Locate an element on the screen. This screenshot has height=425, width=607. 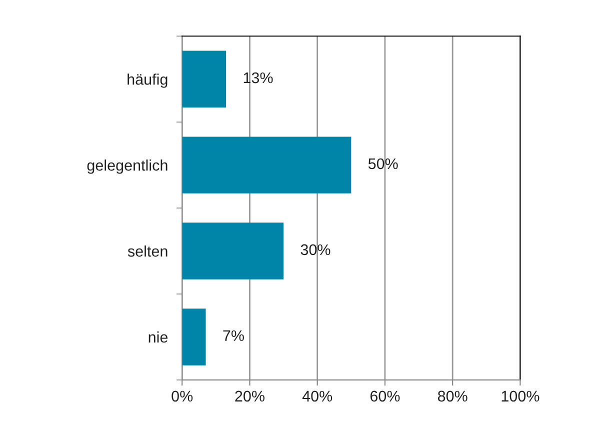
x-tick-label: 60% is located at coordinates (385, 396).